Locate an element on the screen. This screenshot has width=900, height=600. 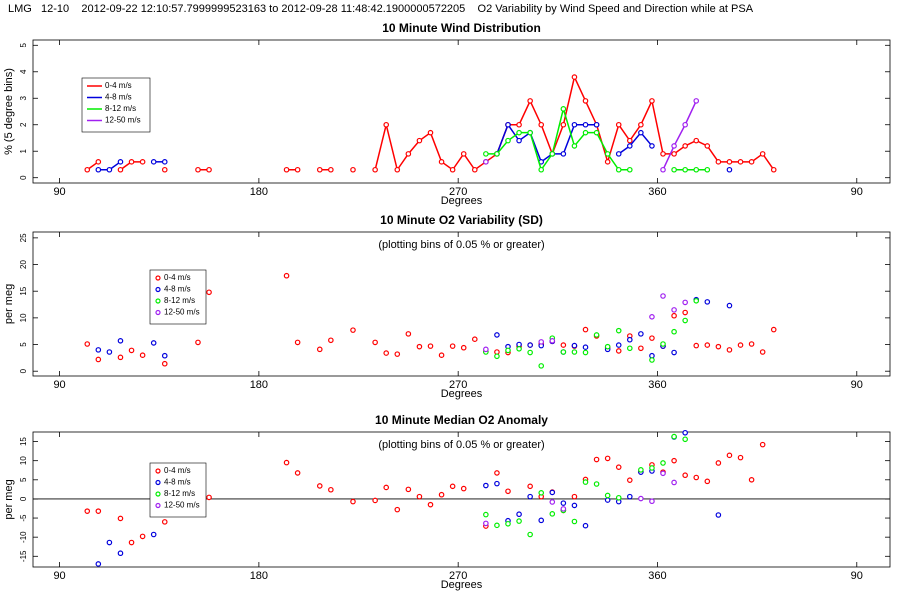
x-axis-label: Degrees is located at coordinates (462, 201).